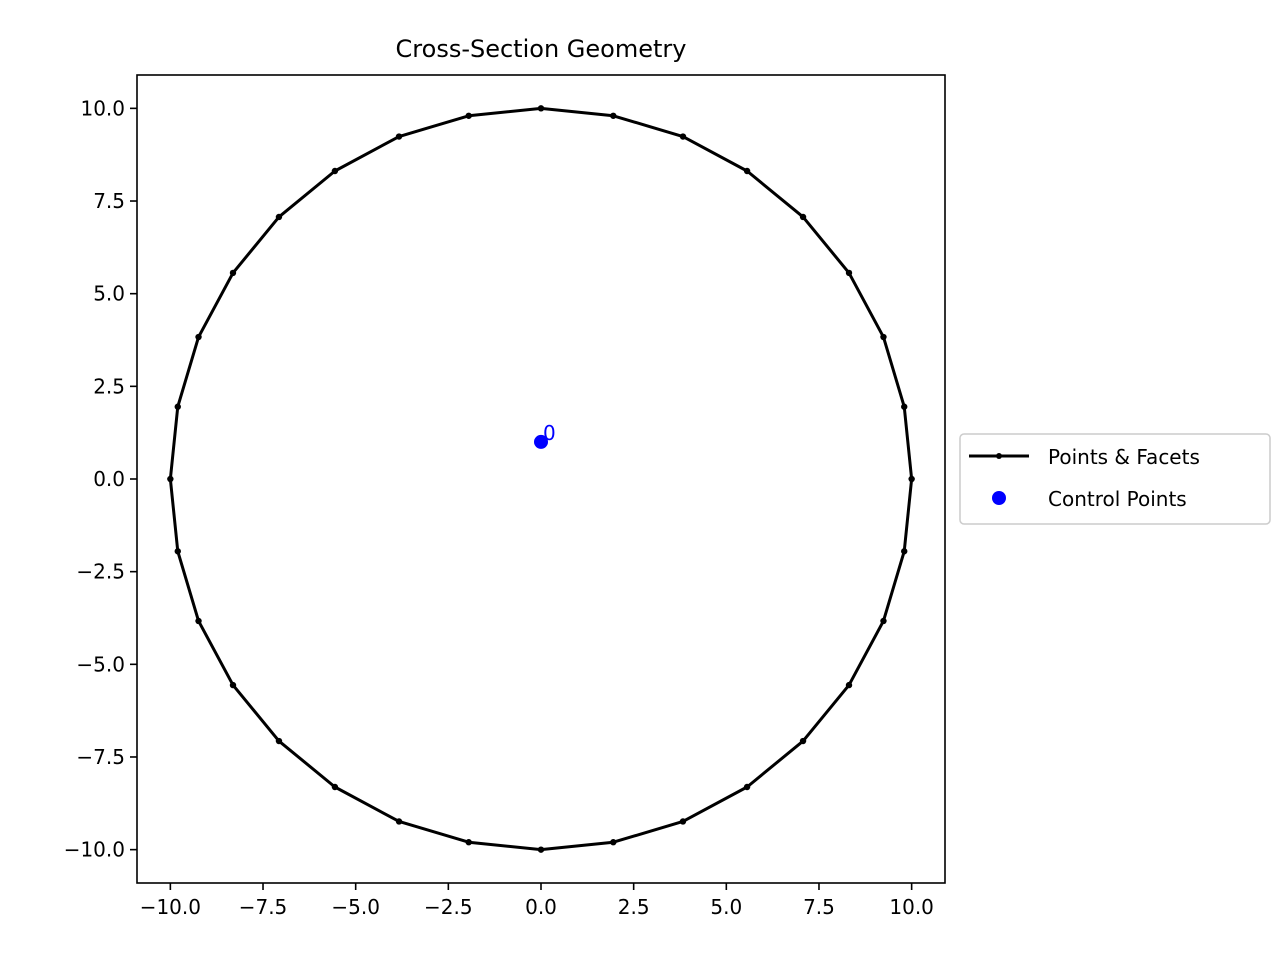 The width and height of the screenshot is (1280, 960). Describe the element at coordinates (541, 441) in the screenshot. I see `control-point` at that location.